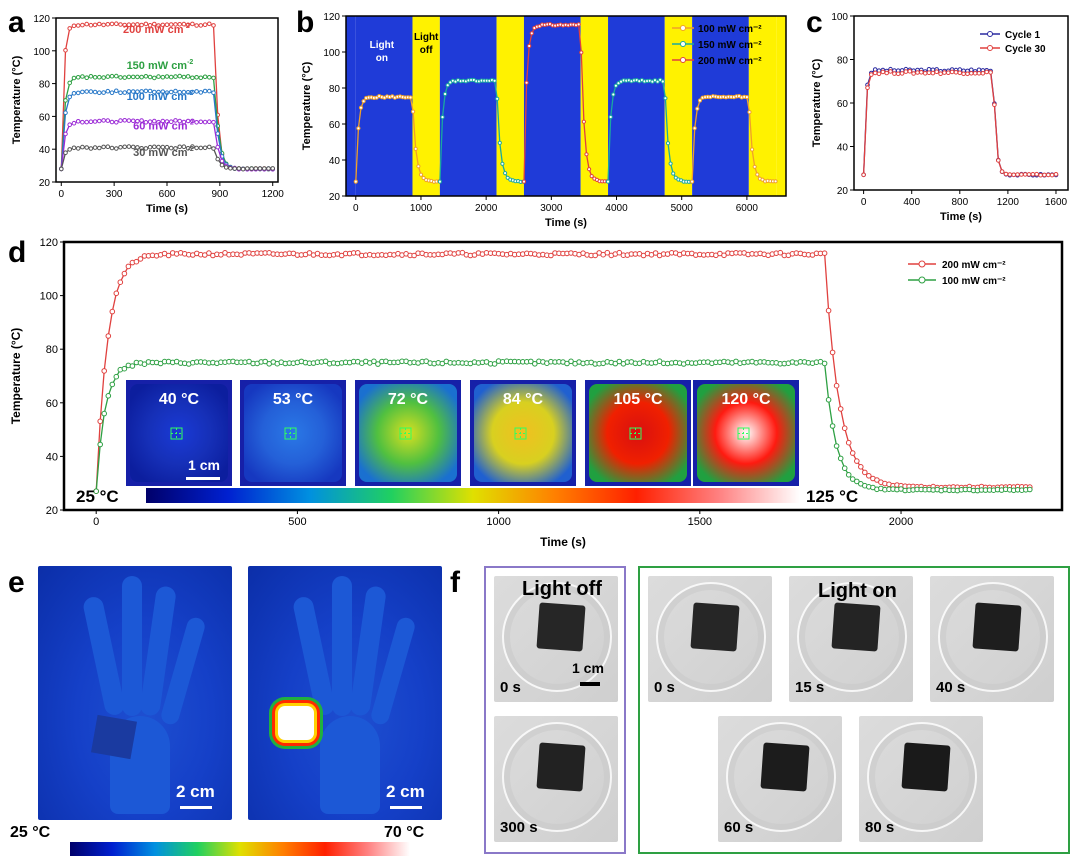  Describe the element at coordinates (843, 191) in the screenshot. I see `y-tick-label: 20` at that location.